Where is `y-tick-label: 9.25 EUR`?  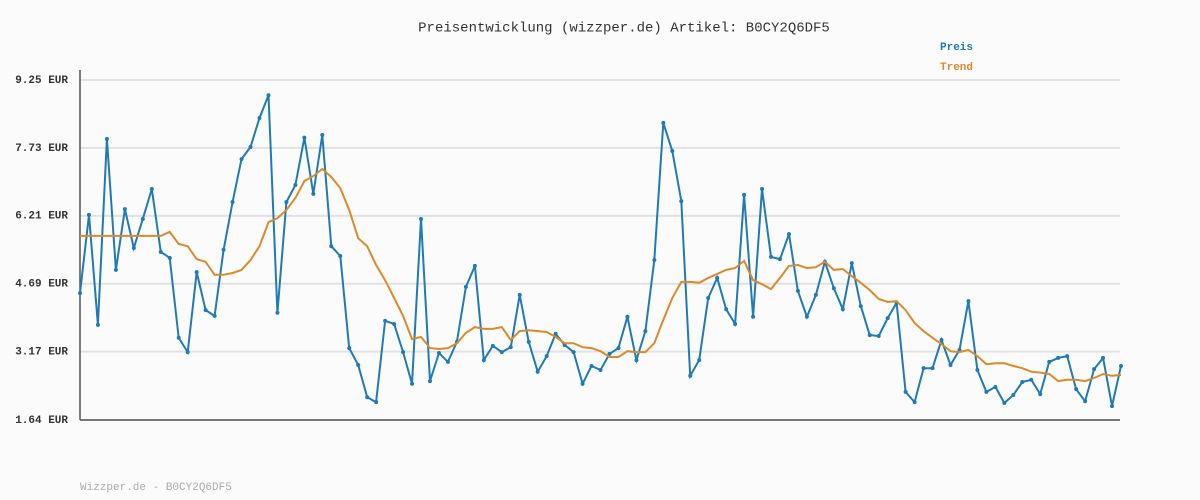
y-tick-label: 9.25 EUR is located at coordinates (41, 81).